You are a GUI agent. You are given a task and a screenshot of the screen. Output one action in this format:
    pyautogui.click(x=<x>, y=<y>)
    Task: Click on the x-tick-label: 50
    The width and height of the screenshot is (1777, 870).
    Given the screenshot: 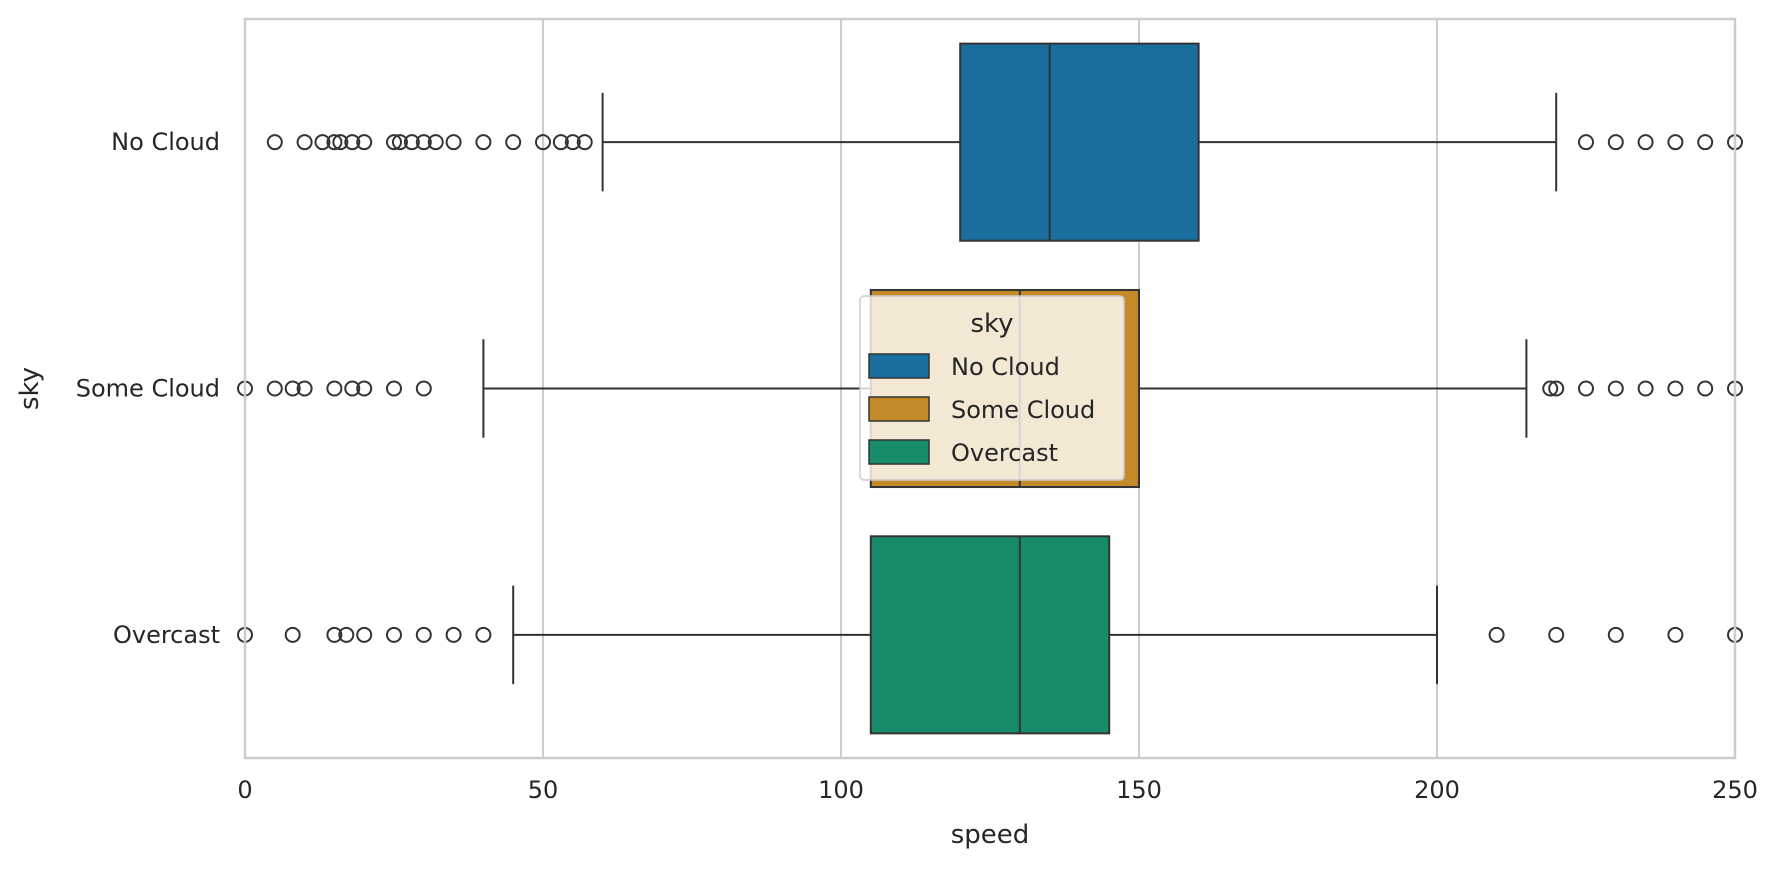 What is the action you would take?
    pyautogui.click(x=543, y=790)
    